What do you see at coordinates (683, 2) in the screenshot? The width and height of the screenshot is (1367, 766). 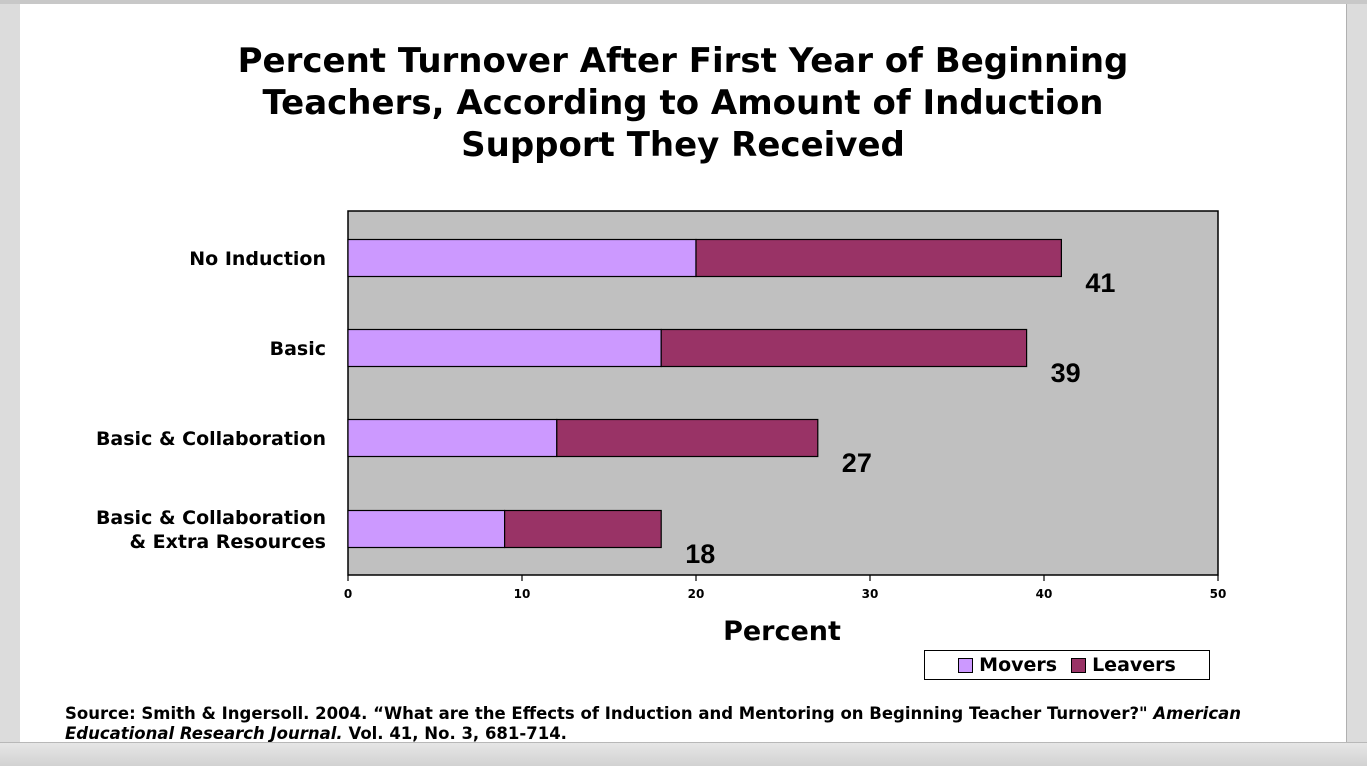 I see `window-top-strip` at bounding box center [683, 2].